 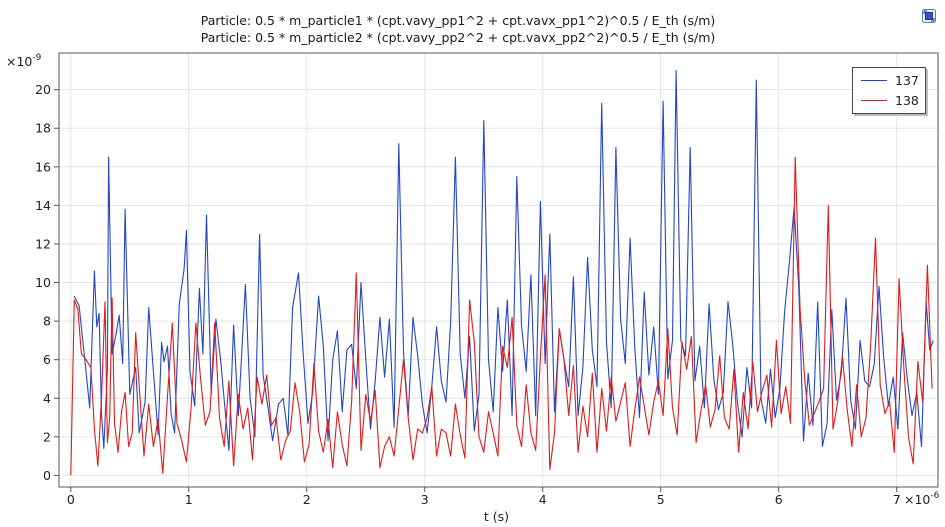 I want to click on x-tick-label: 6, so click(x=779, y=499).